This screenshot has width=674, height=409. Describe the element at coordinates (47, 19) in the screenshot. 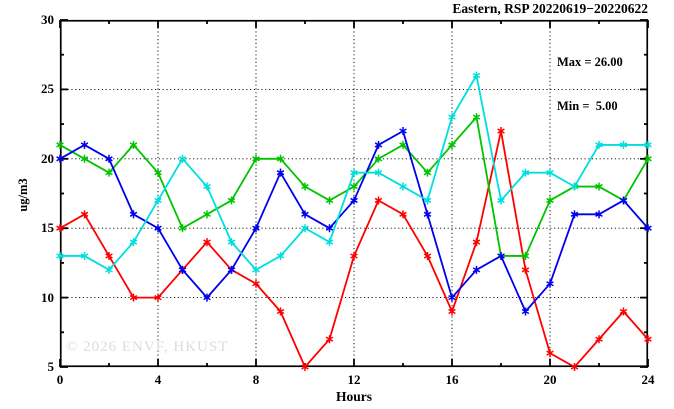

I see `y-tick-label: 30` at that location.